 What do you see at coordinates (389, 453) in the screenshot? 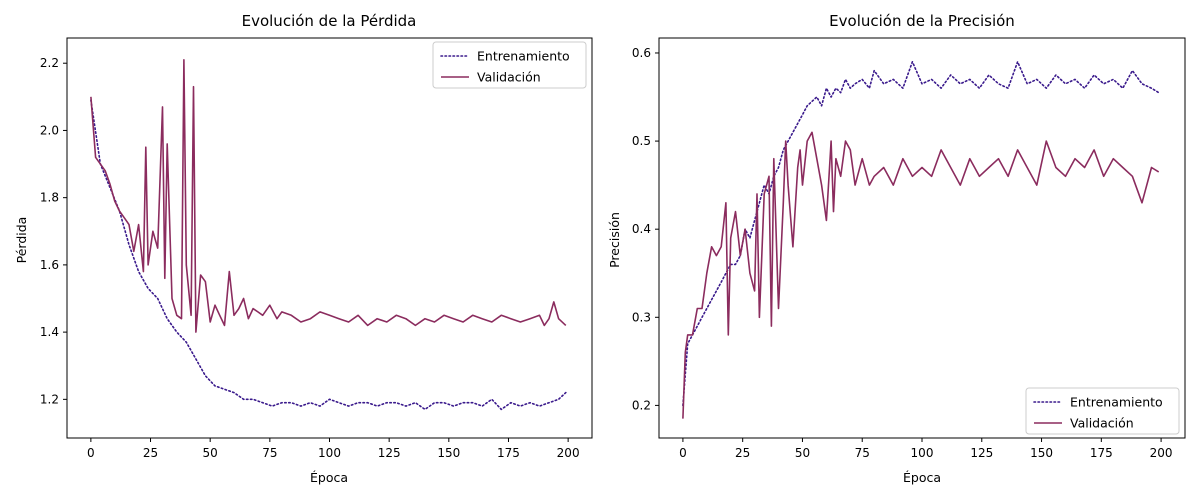
I see `loss-x-tick-label: 125` at bounding box center [389, 453].